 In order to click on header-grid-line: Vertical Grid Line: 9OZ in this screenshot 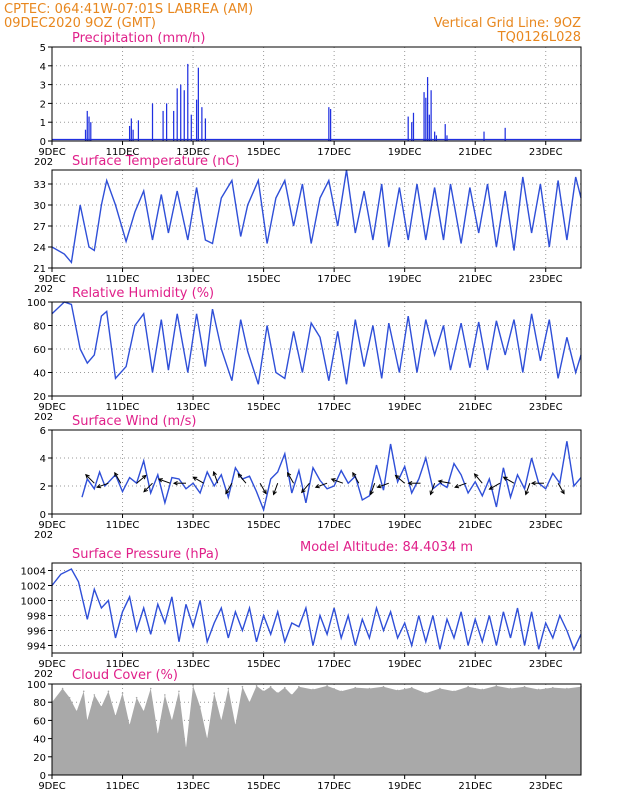, I will do `click(507, 23)`.